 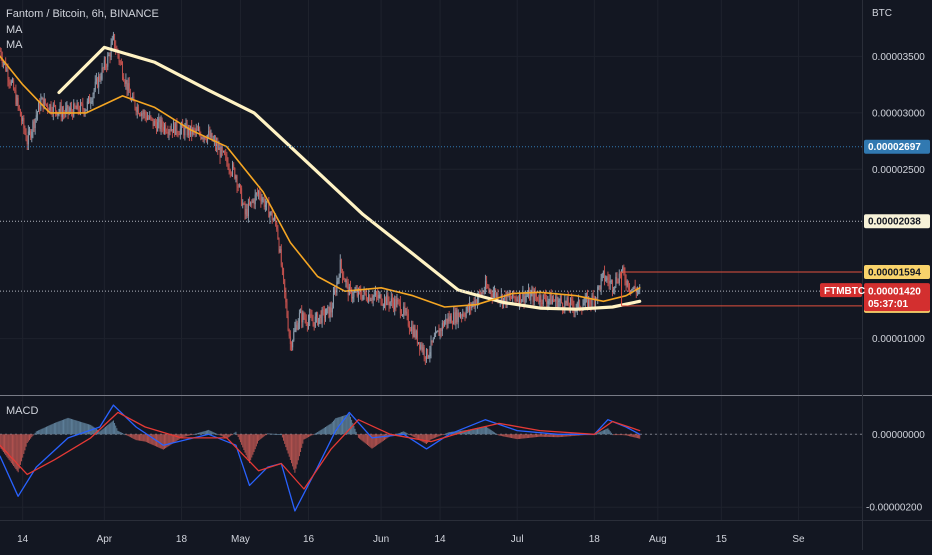 I want to click on tag-last-price-bg, so click(x=897, y=297).